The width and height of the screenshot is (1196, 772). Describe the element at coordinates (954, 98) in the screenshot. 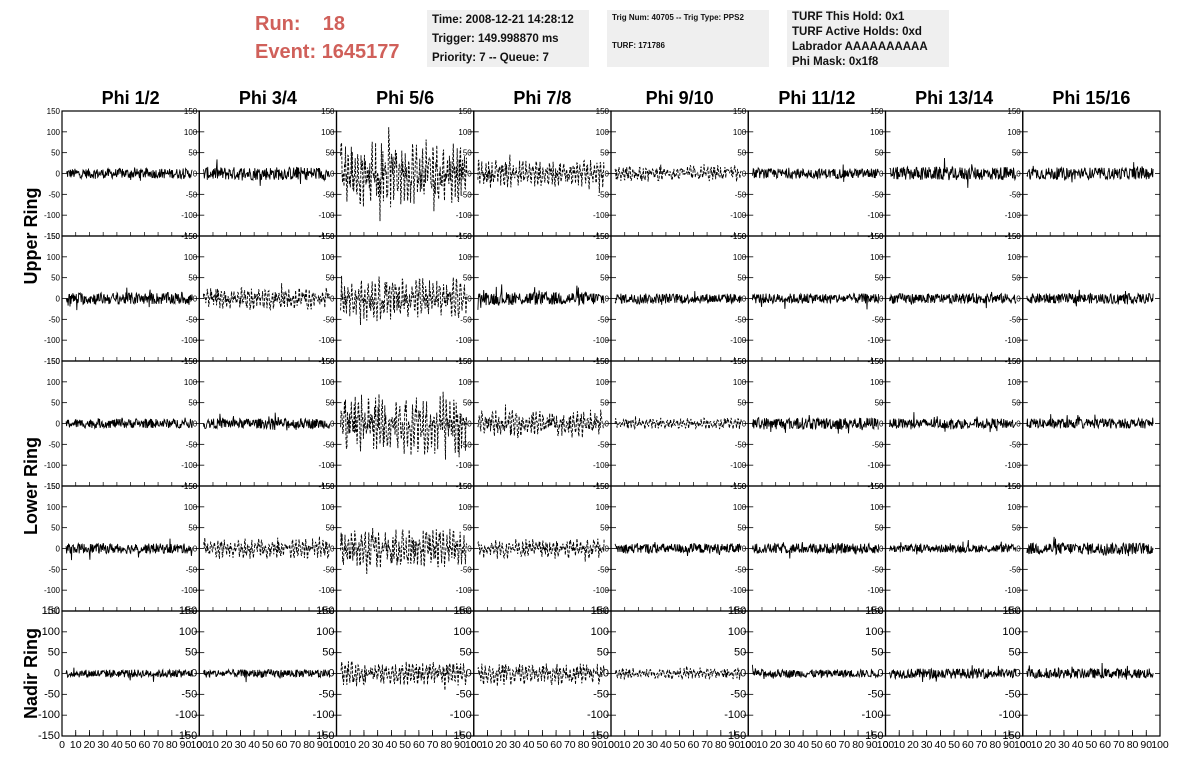

I see `column-header: Phi 13/14` at that location.